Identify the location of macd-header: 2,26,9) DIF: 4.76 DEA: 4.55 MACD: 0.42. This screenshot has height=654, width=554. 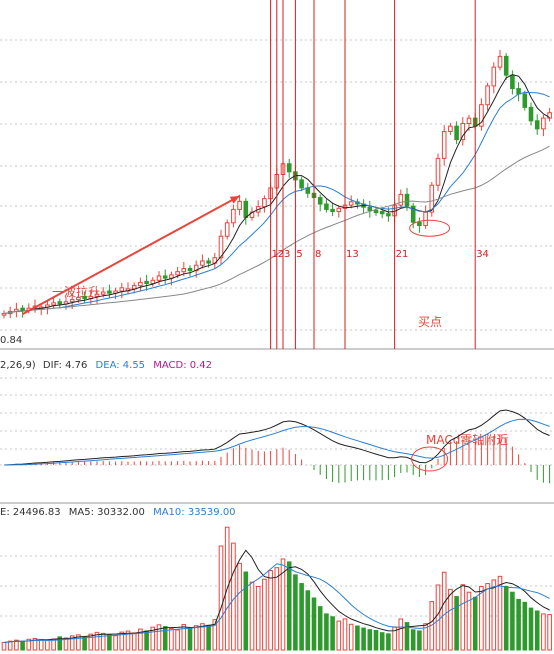
(106, 365).